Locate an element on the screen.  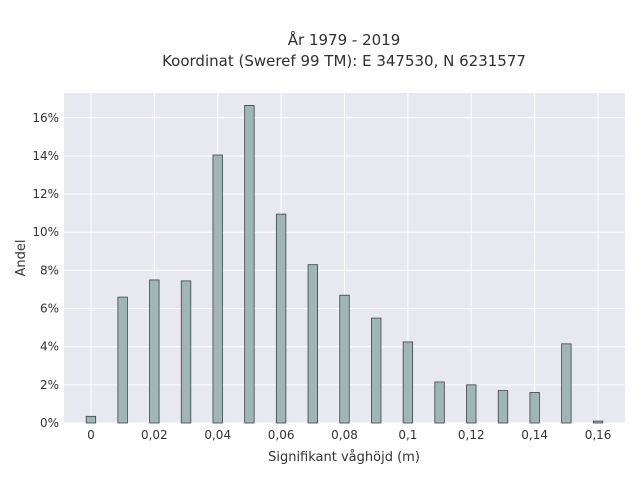
y-tick-label: 16% is located at coordinates (45, 118).